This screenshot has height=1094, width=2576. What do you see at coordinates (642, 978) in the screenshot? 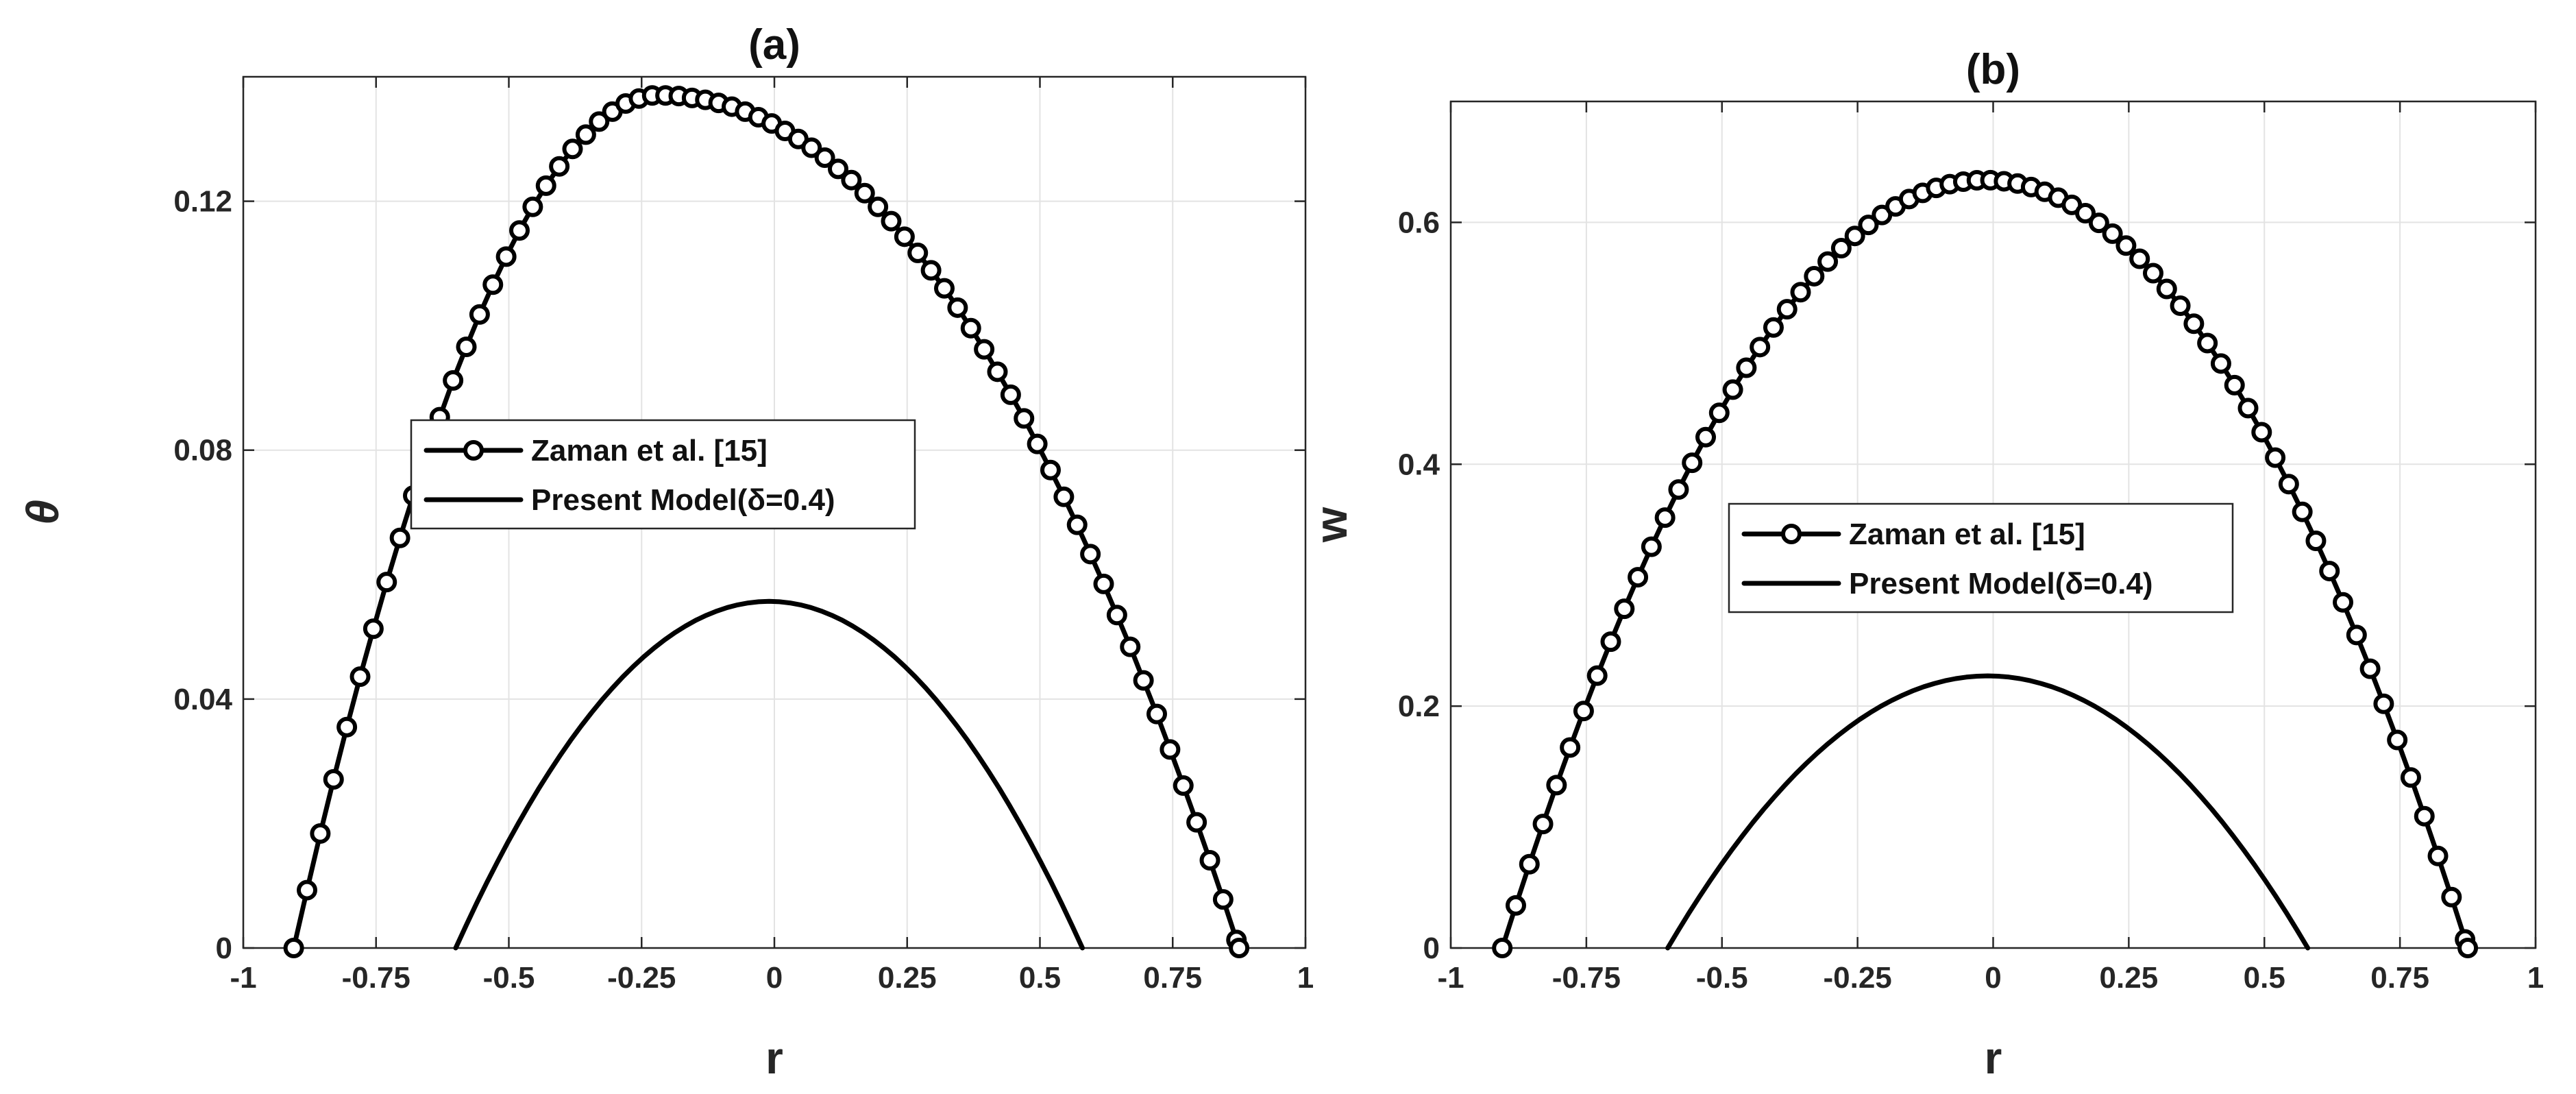
I see `x-tick-label: -0.25` at bounding box center [642, 978].